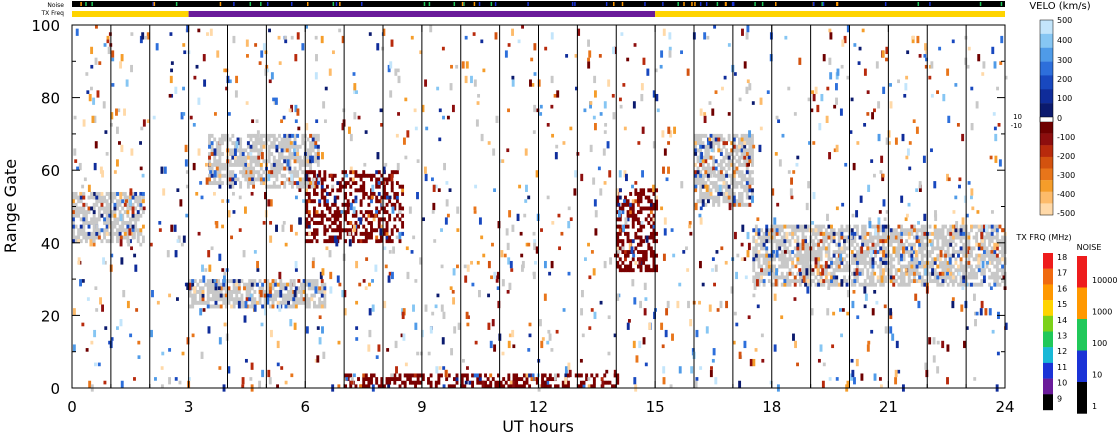 The height and width of the screenshot is (439, 1118). Describe the element at coordinates (234, 4) in the screenshot. I see `noise-fleck` at that location.